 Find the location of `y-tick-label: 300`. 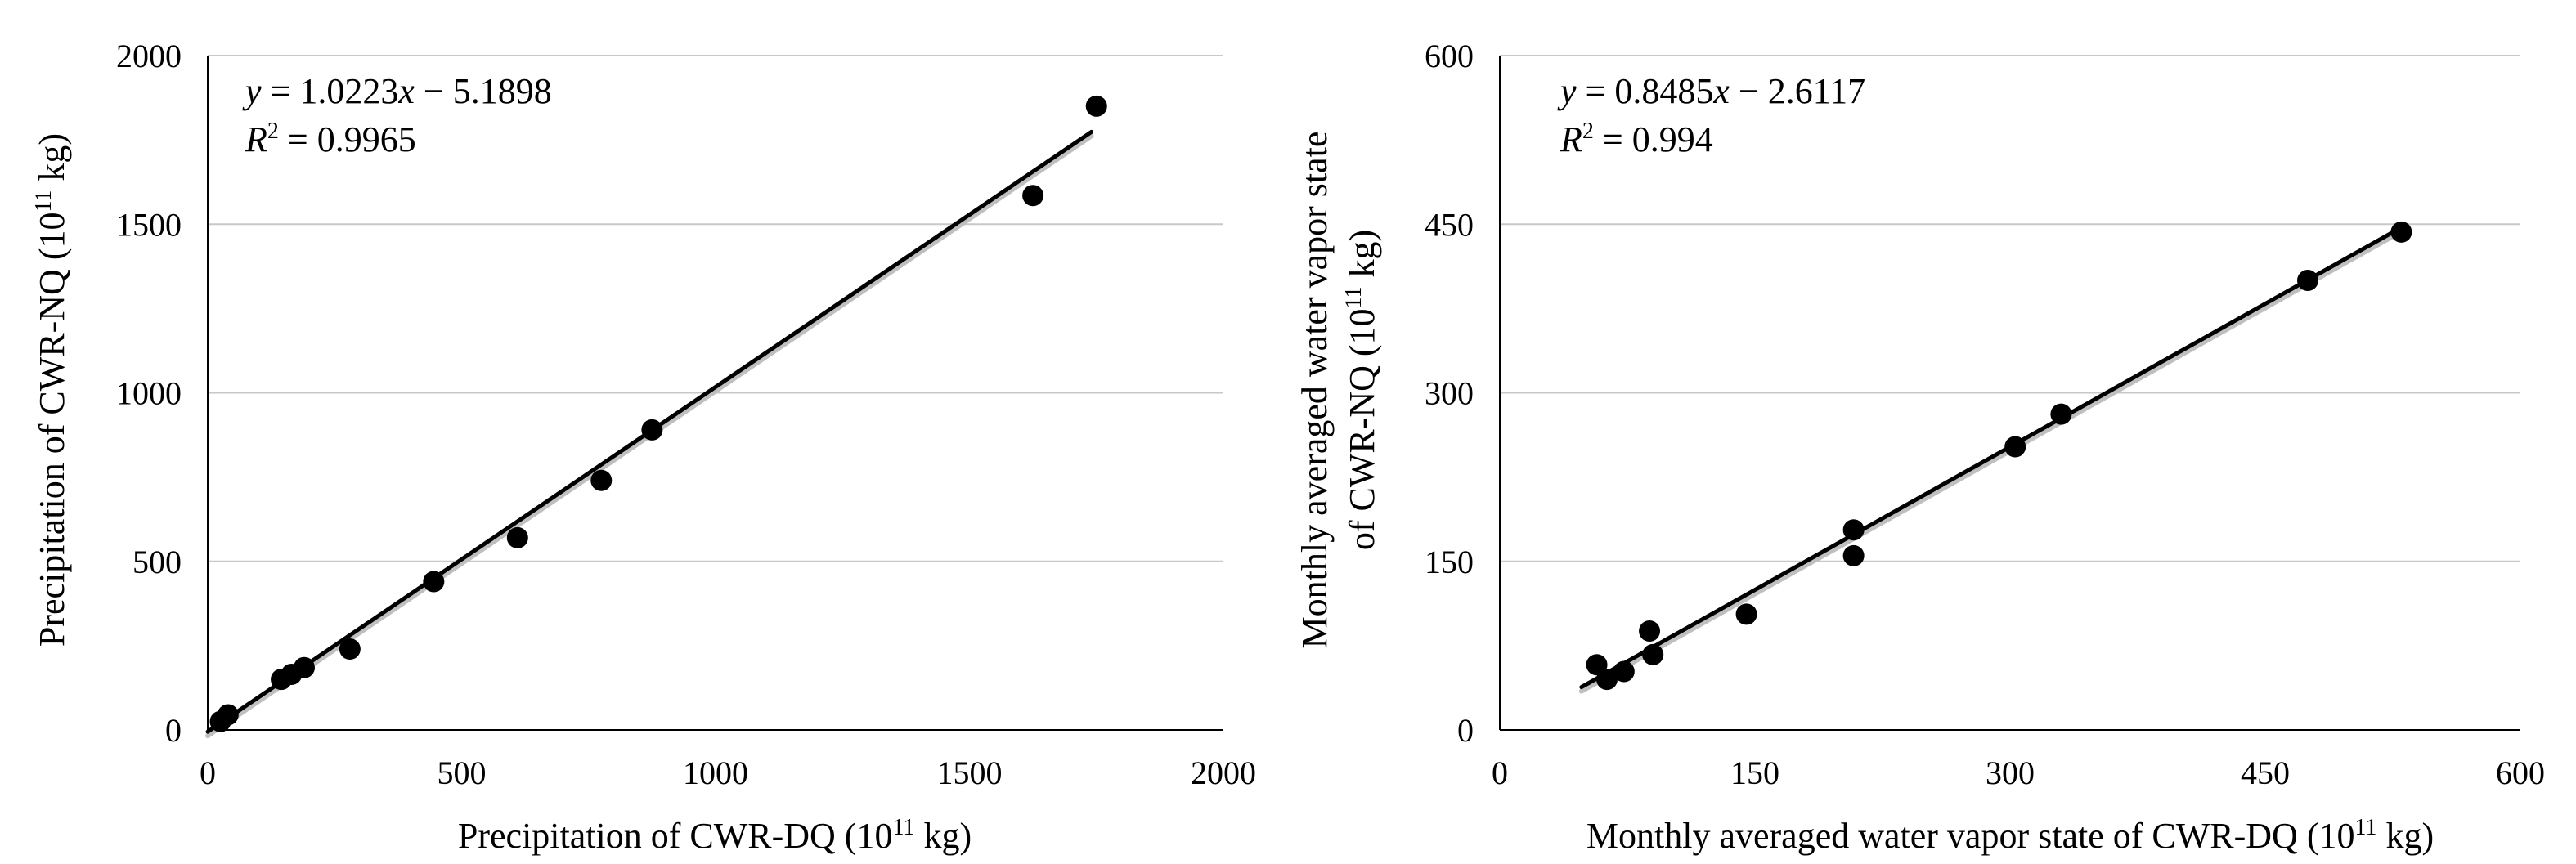

y-tick-label: 300 is located at coordinates (1449, 393).